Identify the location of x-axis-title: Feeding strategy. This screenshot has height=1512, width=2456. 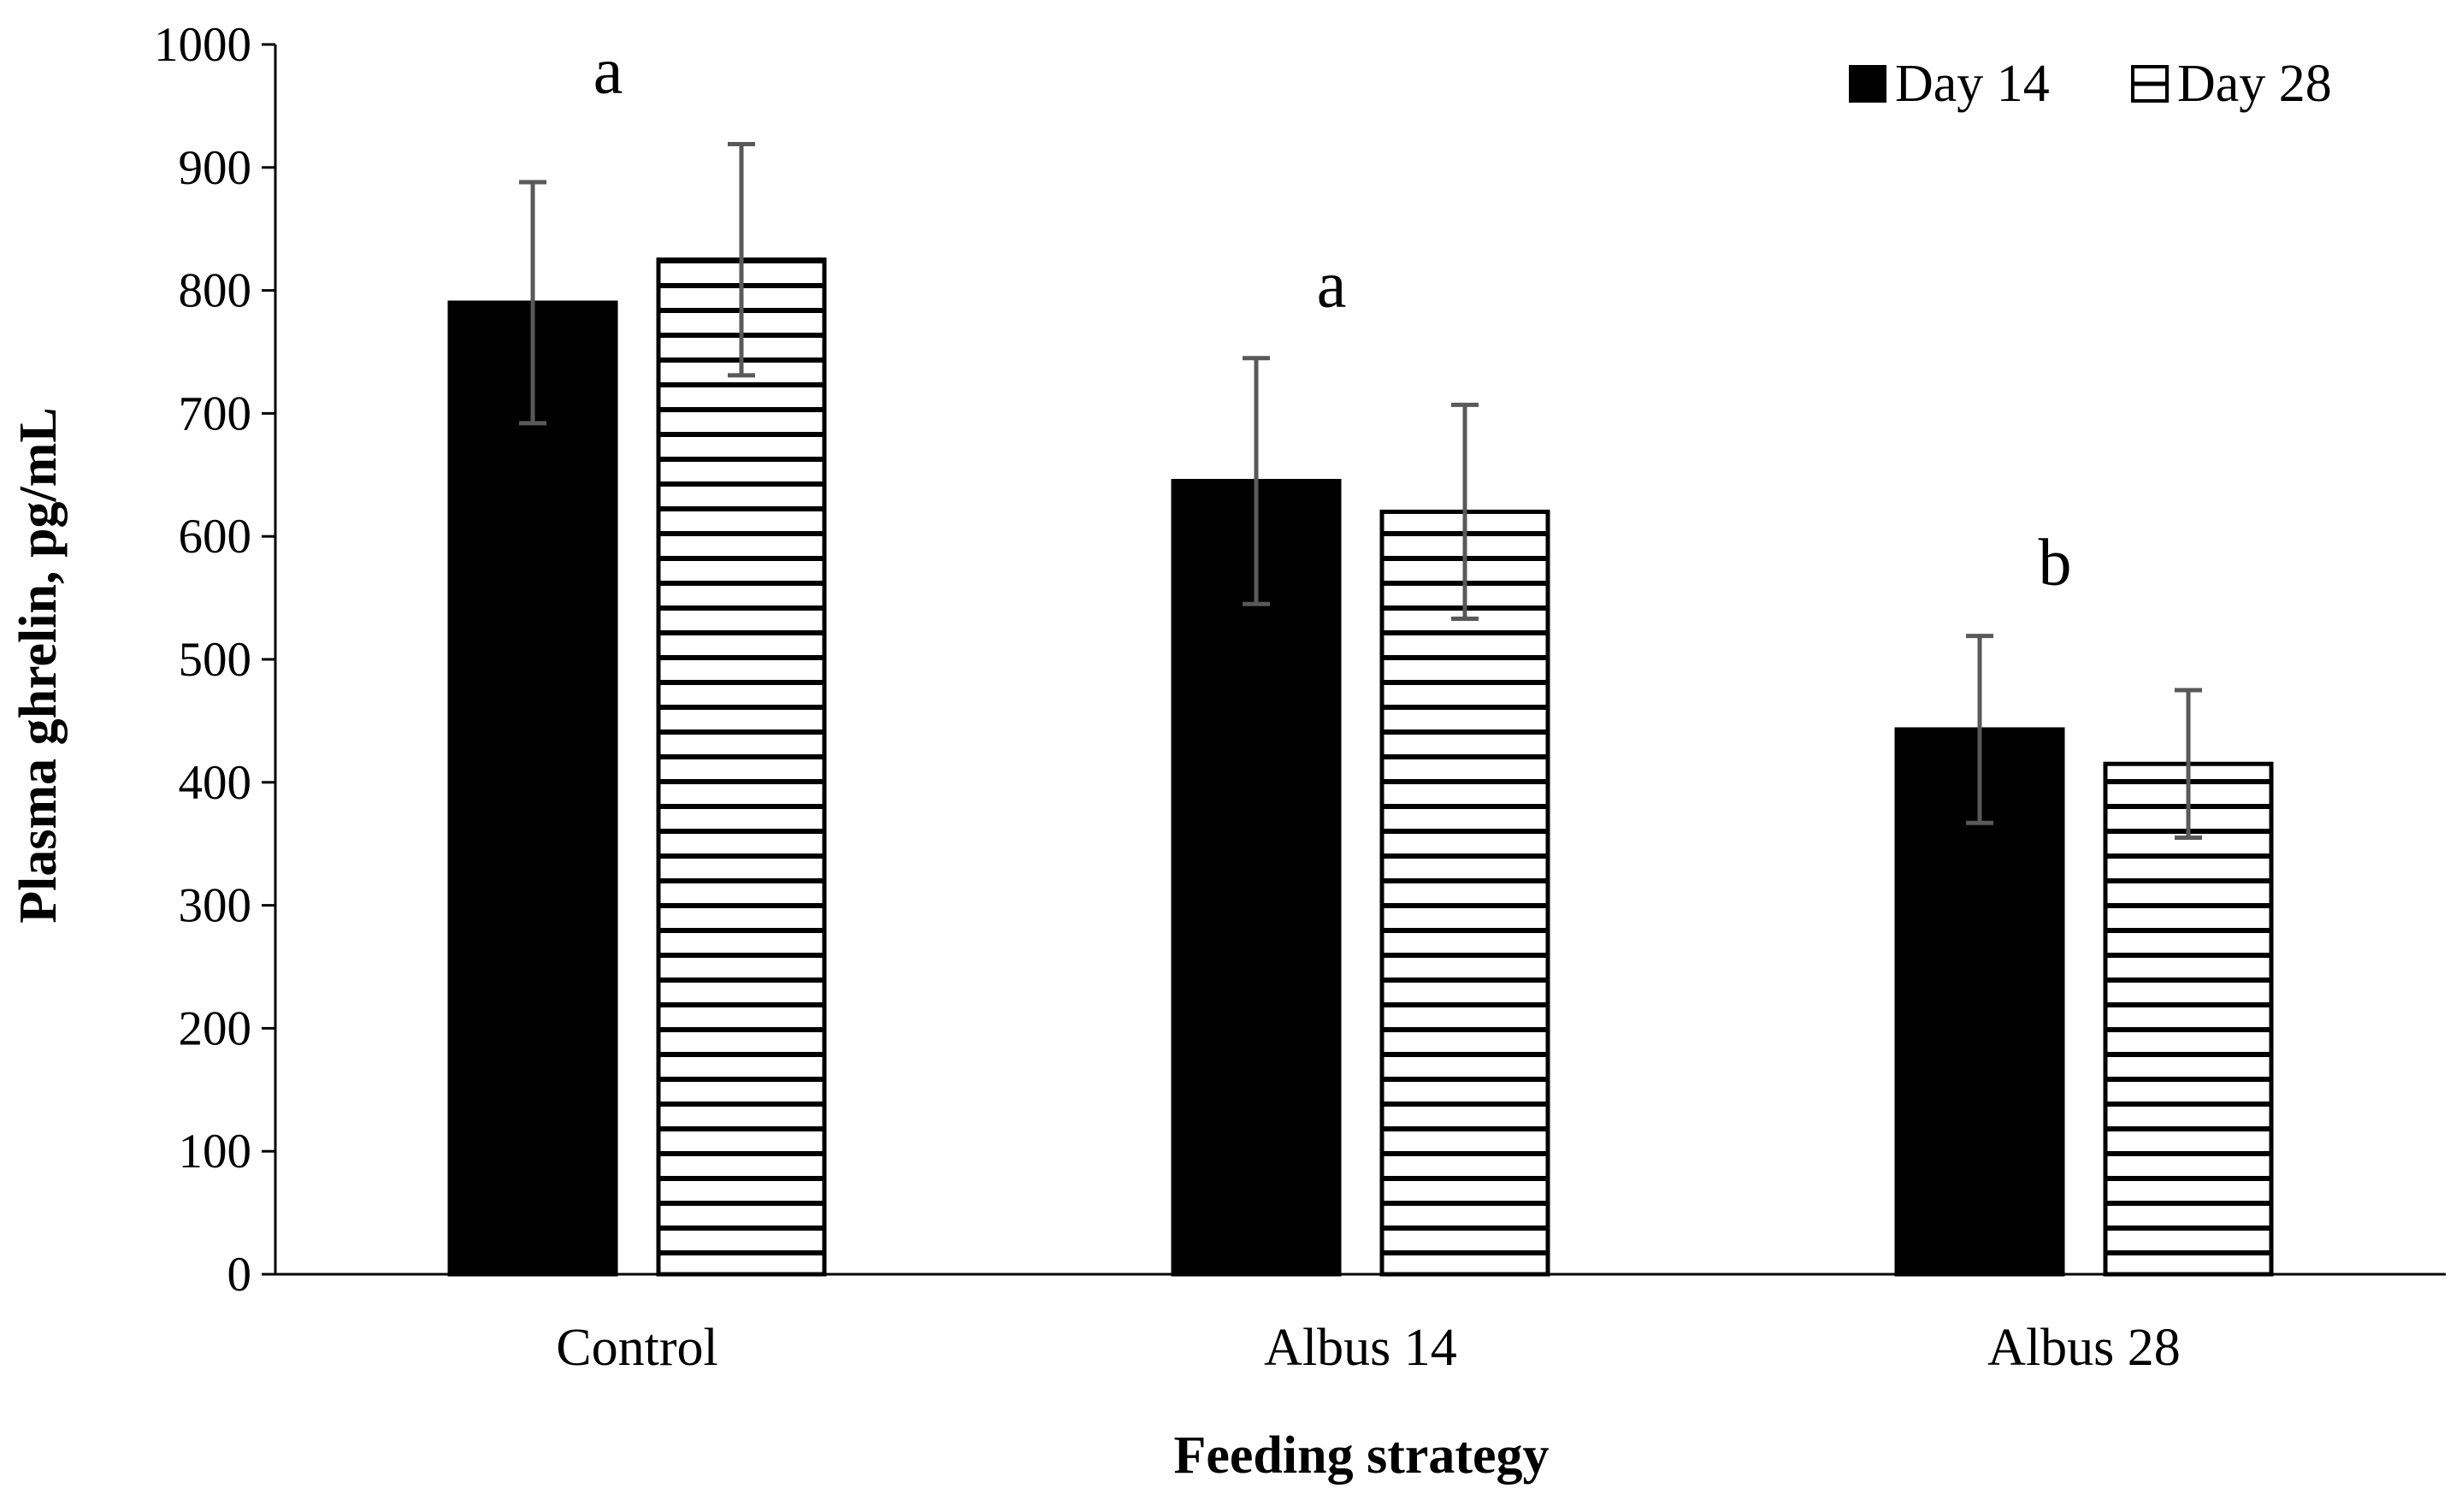
(1361, 1455).